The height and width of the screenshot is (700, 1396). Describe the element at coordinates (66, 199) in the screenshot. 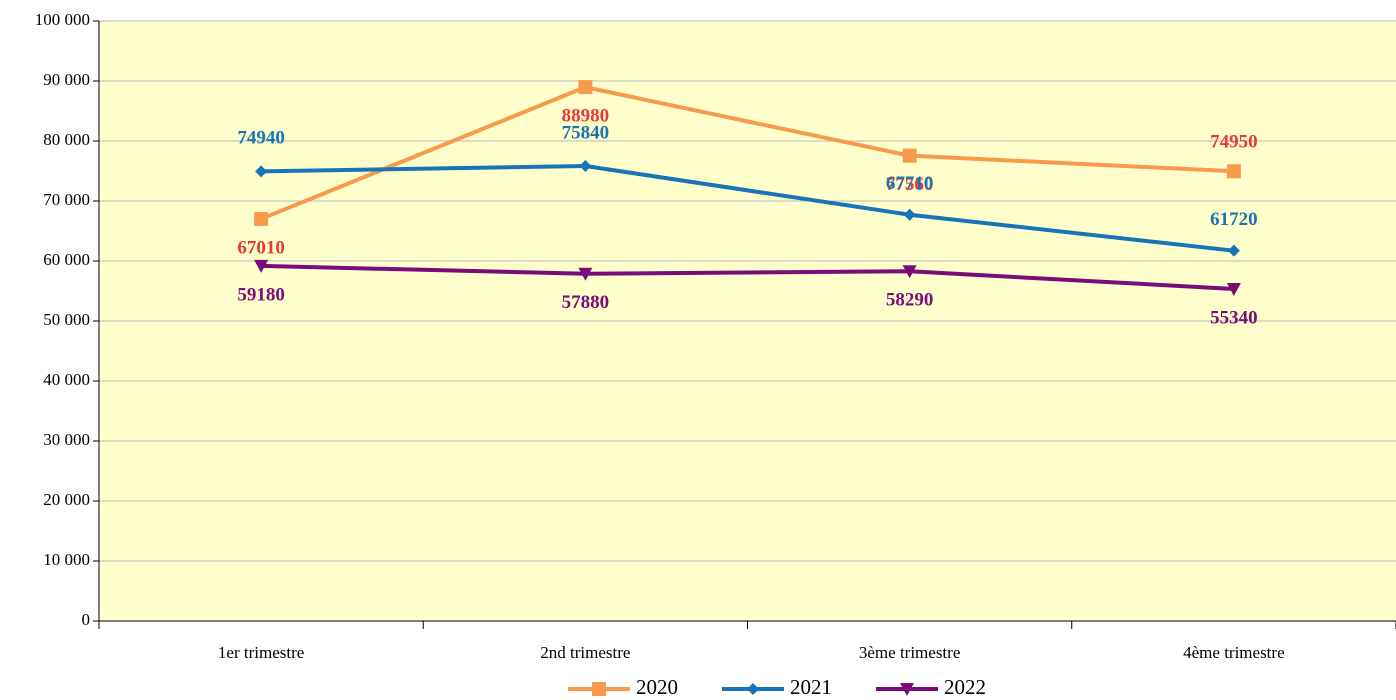

I see `y-tick-label: 70 000` at that location.